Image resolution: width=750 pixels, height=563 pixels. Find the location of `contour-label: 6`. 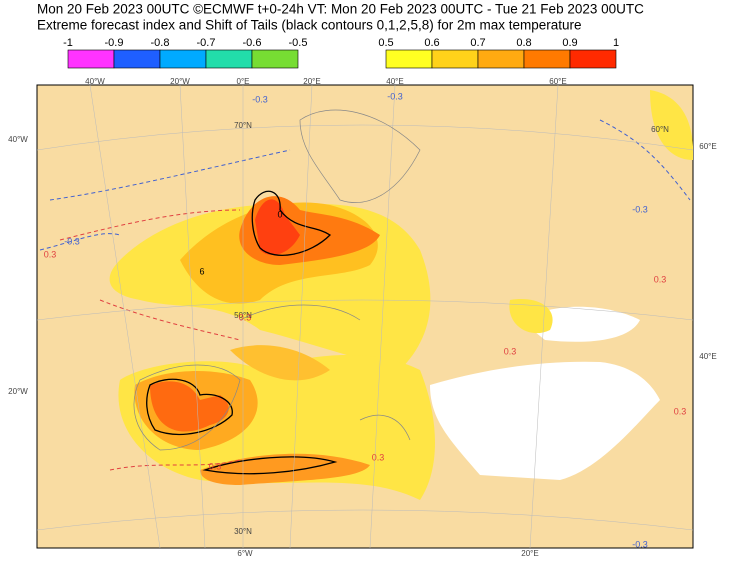

contour-label: 6 is located at coordinates (201, 271).